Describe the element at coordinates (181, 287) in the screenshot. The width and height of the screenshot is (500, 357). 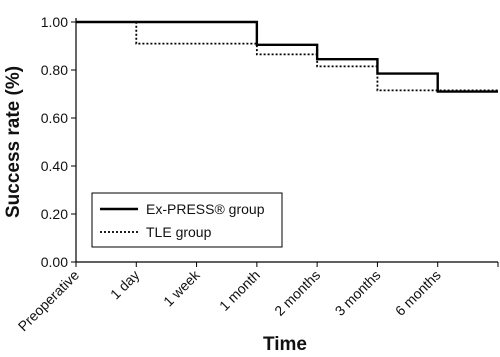
I see `x-tick-label: 1 week` at that location.